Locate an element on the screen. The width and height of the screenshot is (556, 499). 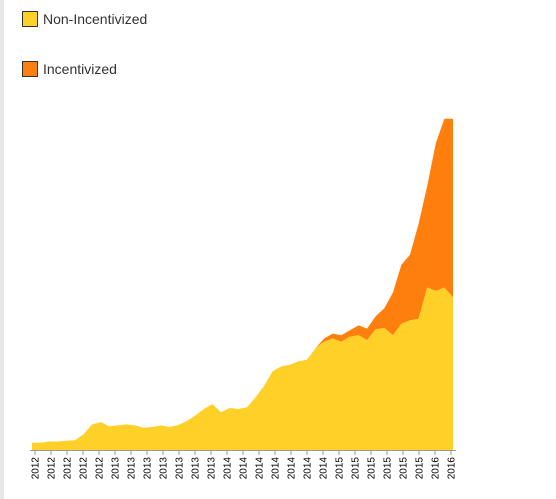
legend-swatch-incentivized is located at coordinates (30, 69).